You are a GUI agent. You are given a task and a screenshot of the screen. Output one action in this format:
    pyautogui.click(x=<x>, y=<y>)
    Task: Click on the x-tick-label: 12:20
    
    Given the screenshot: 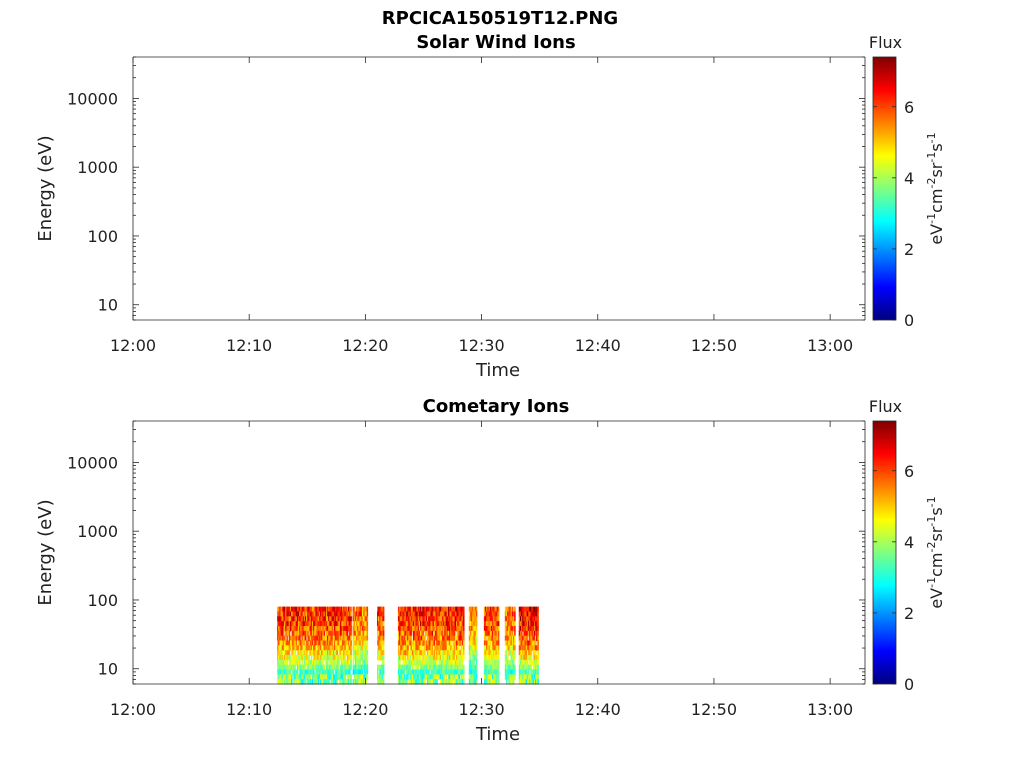 What is the action you would take?
    pyautogui.click(x=365, y=345)
    